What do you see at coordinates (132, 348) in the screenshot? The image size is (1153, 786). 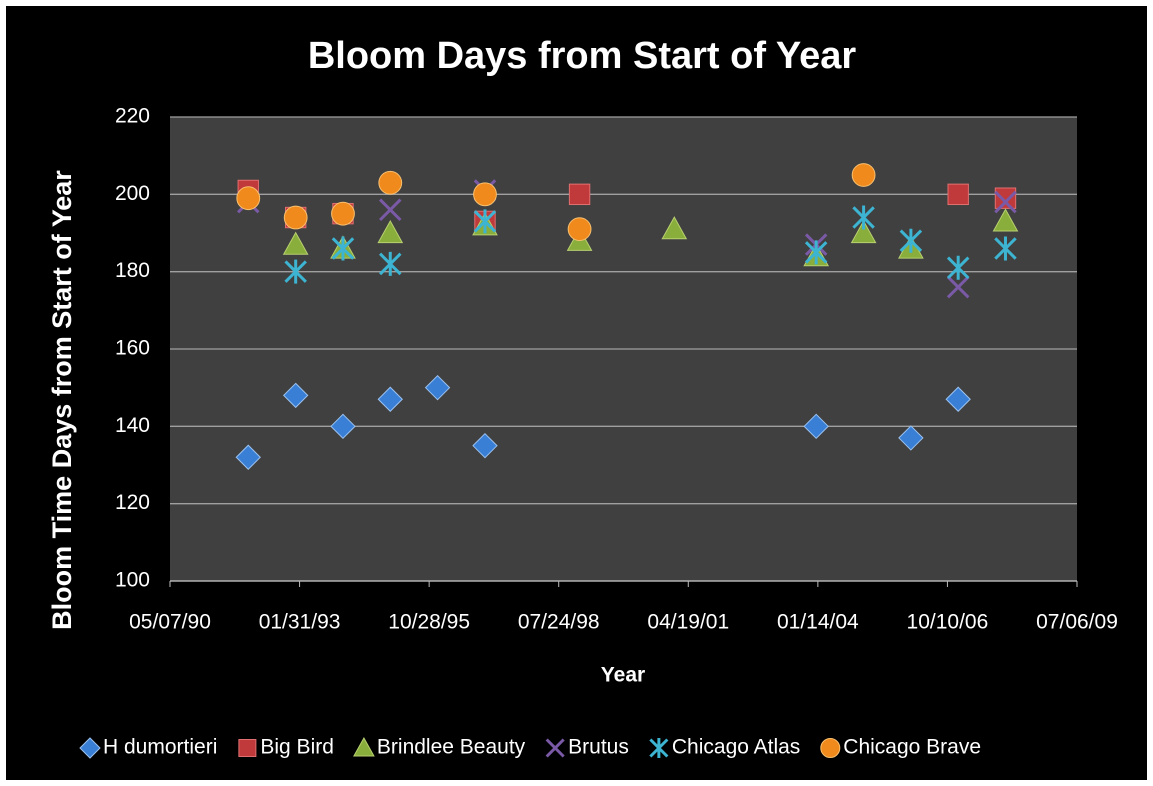 I see `y-tick-label: 160` at bounding box center [132, 348].